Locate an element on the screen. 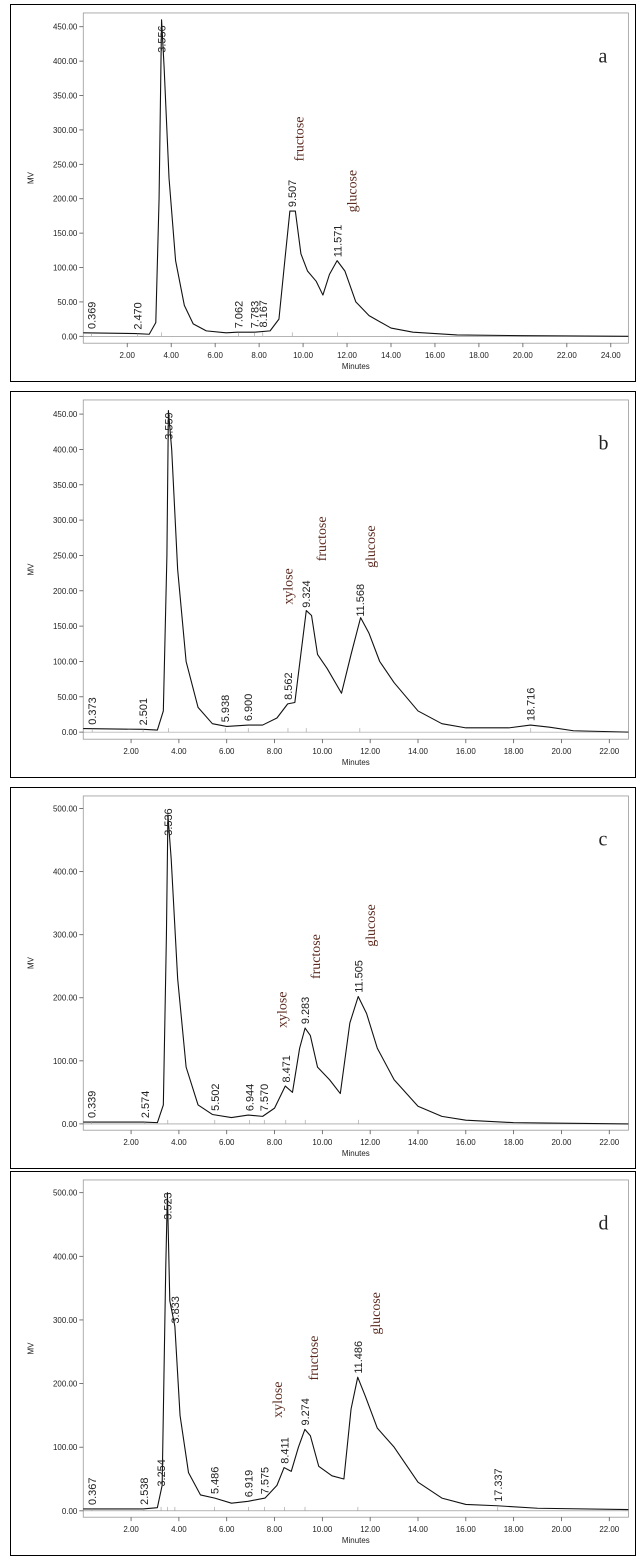 The height and width of the screenshot is (1560, 639). peak-label: 17.337 is located at coordinates (499, 1484).